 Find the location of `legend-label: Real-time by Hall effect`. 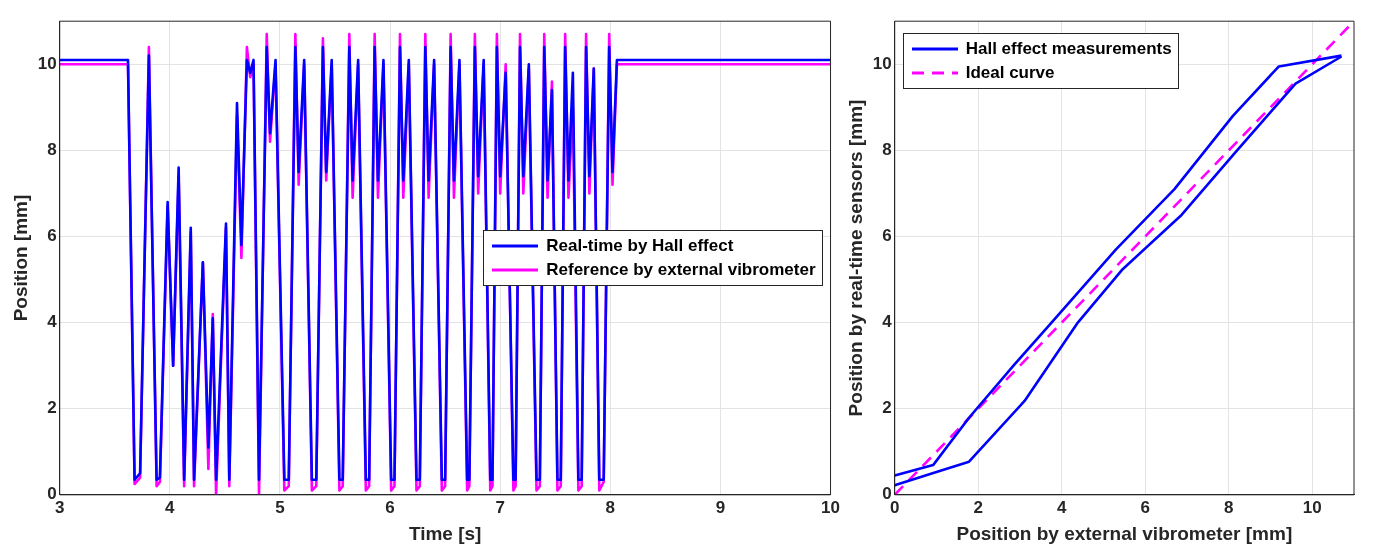

legend-label: Real-time by Hall effect is located at coordinates (640, 246).